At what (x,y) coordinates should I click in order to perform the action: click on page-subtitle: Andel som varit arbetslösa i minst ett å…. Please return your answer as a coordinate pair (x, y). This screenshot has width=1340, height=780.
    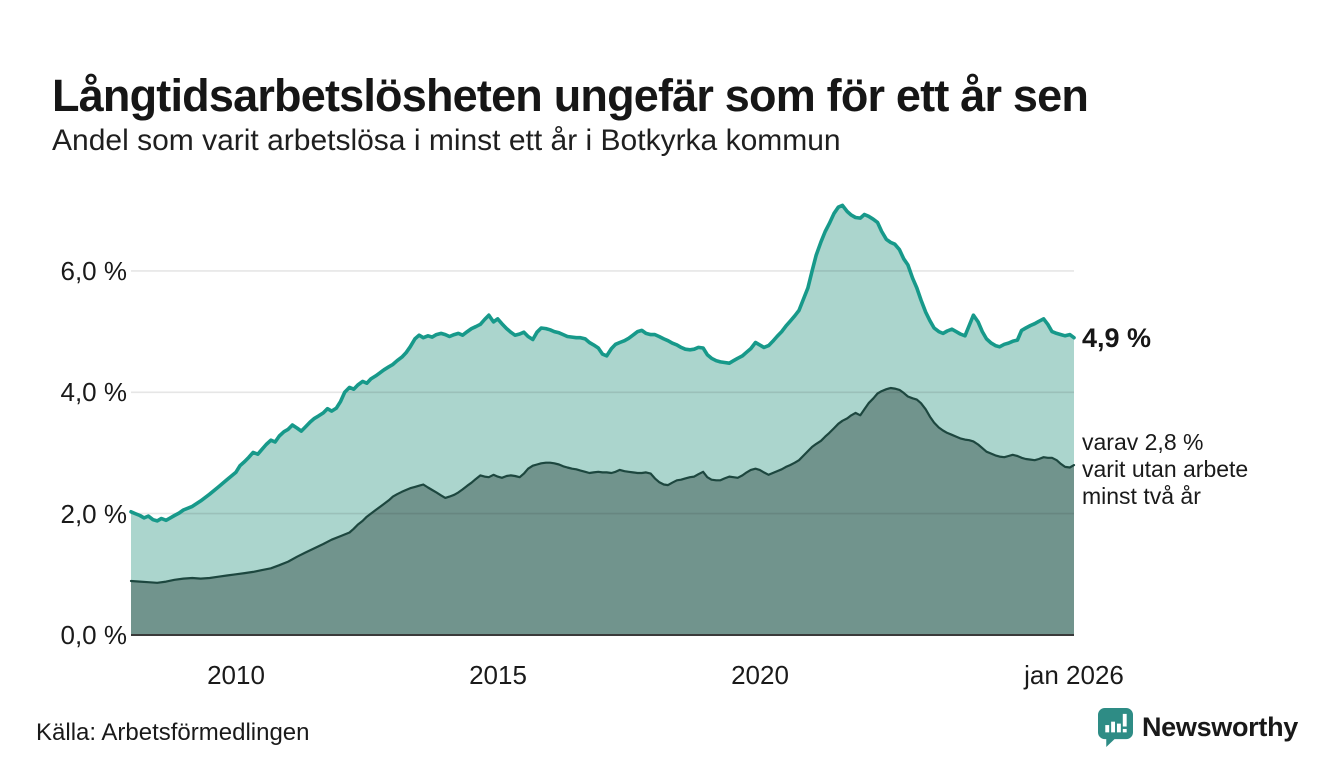
    Looking at the image, I should click on (446, 140).